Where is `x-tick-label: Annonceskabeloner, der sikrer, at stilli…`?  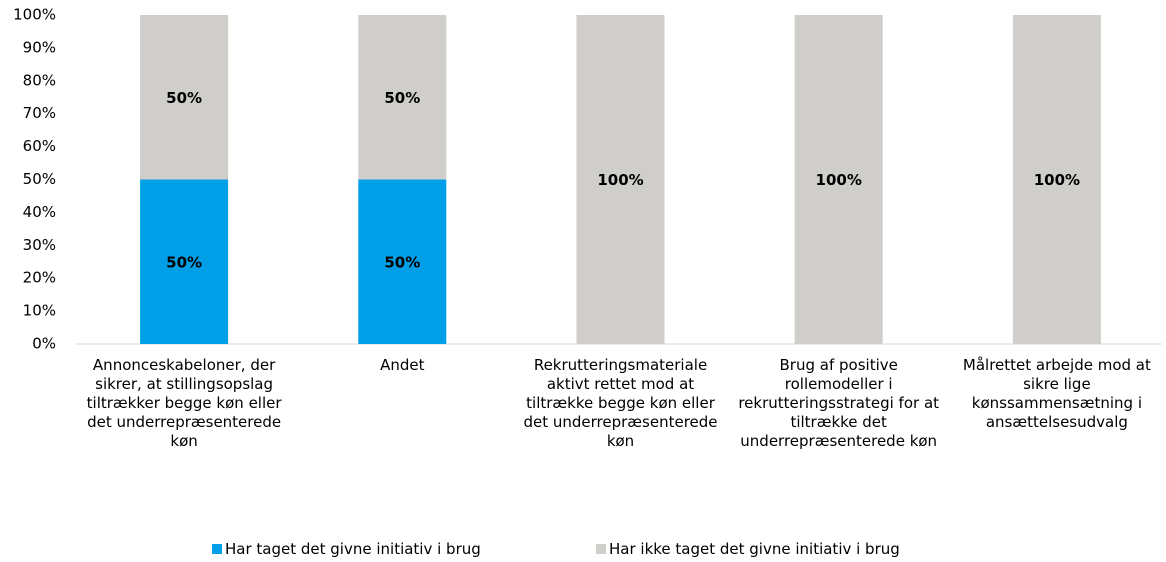 x-tick-label: Annonceskabeloner, der sikrer, at stilli… is located at coordinates (184, 403).